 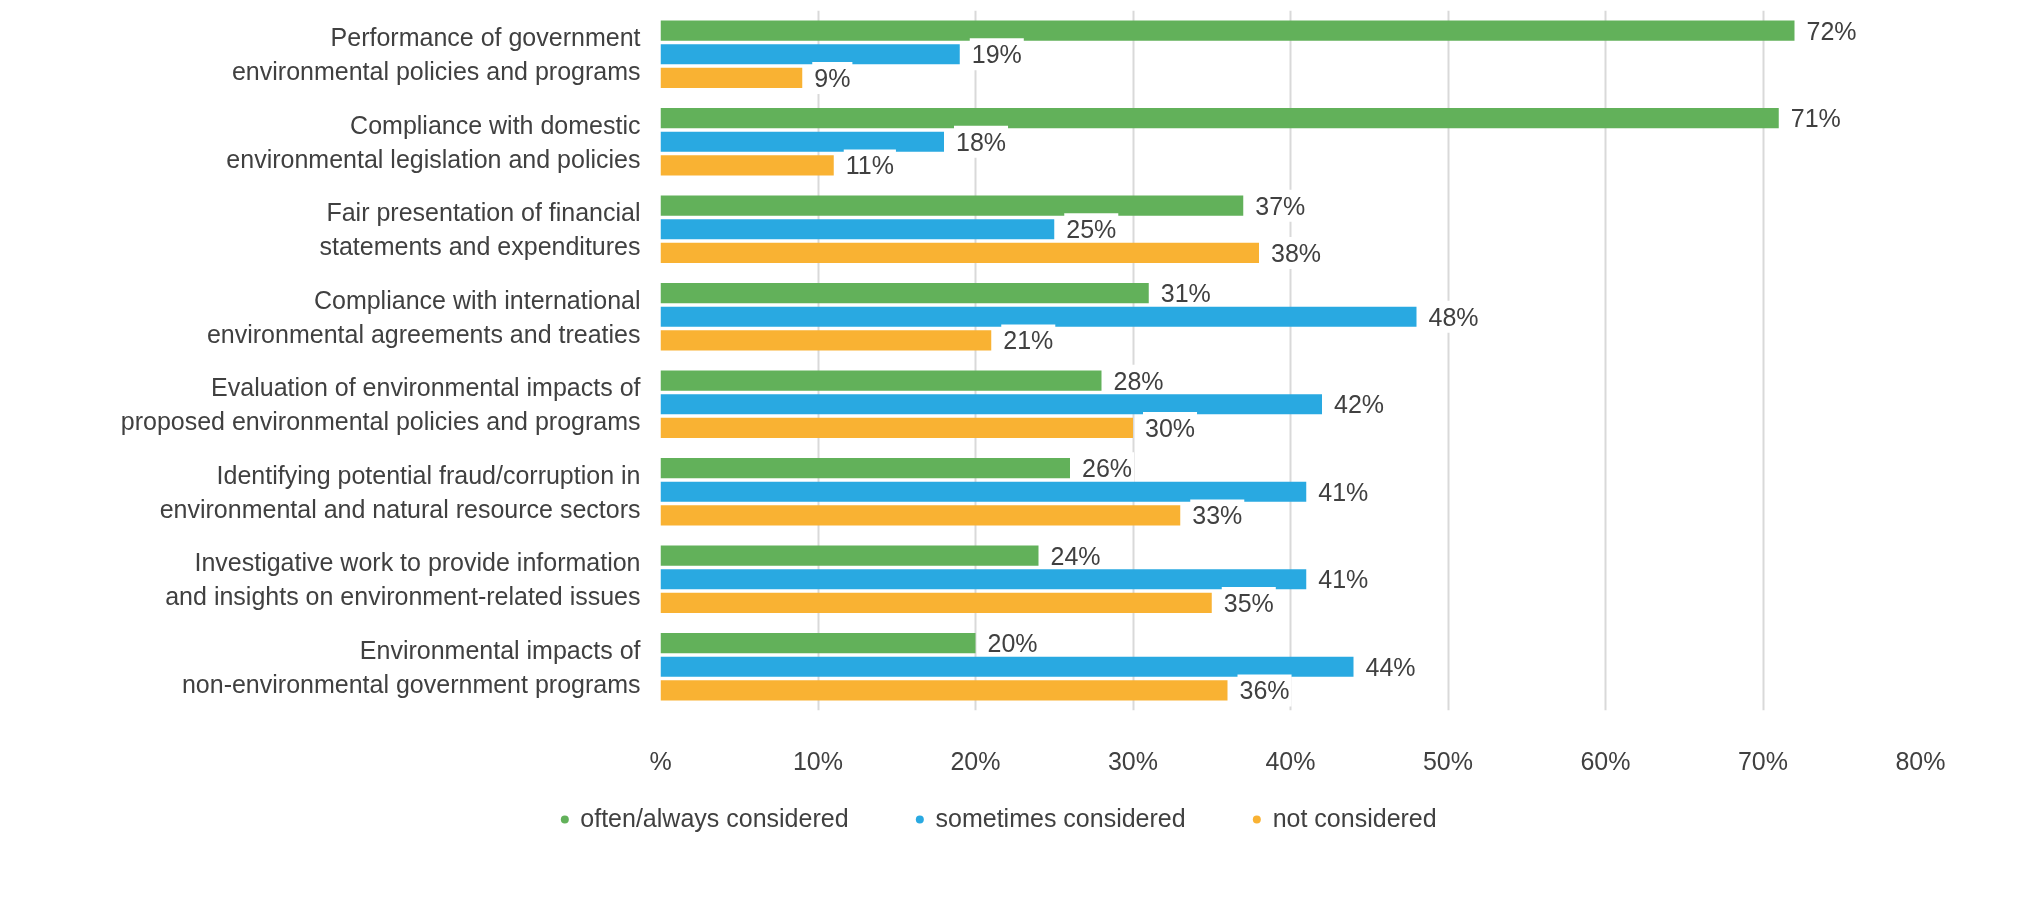 What do you see at coordinates (380, 404) in the screenshot?
I see `y-tick-label: Evaluation of environmental impacts of proposed environmental policies and programs` at bounding box center [380, 404].